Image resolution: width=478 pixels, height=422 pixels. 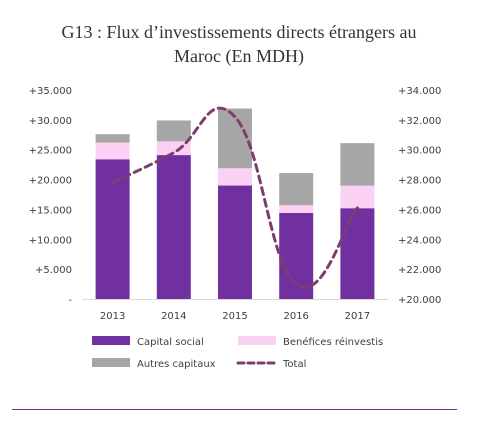 What do you see at coordinates (419, 210) in the screenshot?
I see `right-axis-tick-label: +26.000` at bounding box center [419, 210].